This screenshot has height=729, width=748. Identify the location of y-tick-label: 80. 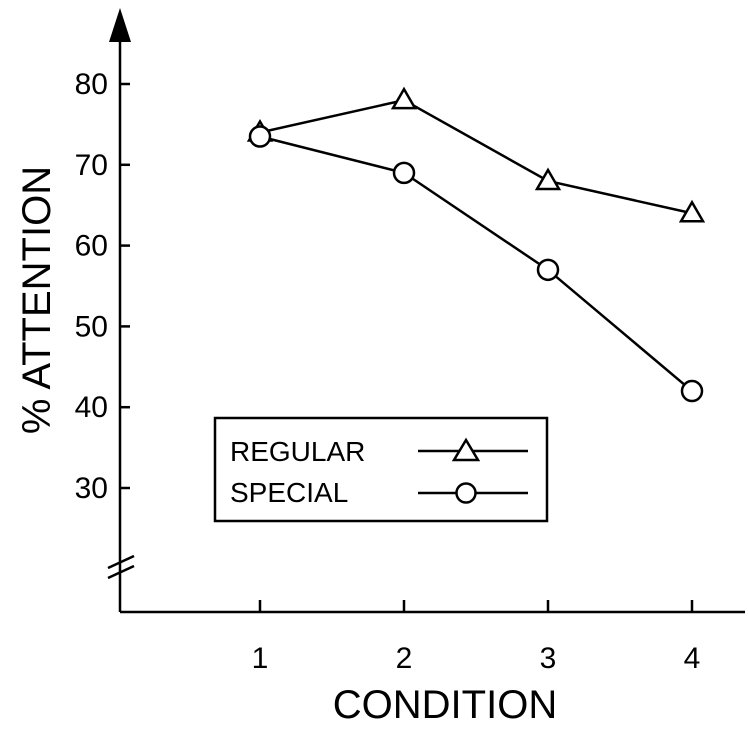
(91, 84).